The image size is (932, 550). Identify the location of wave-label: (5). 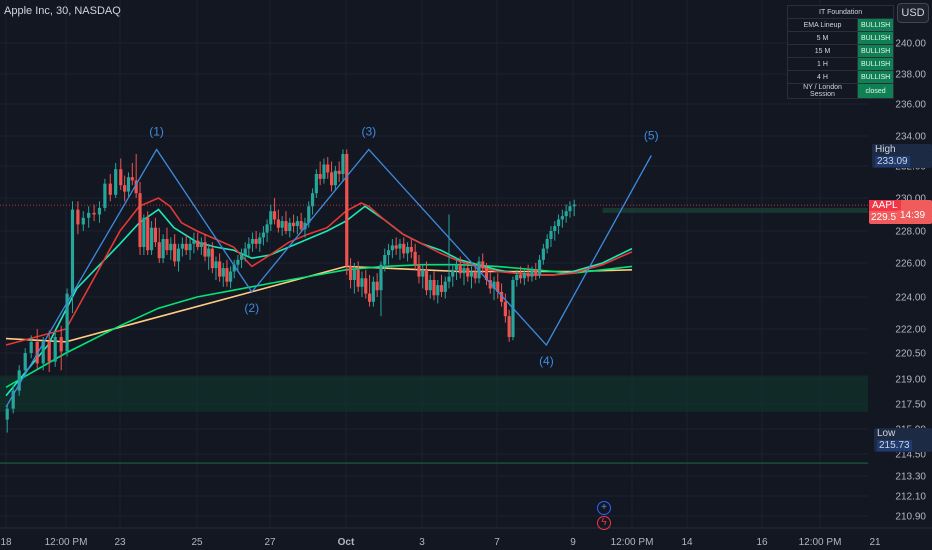
(651, 136).